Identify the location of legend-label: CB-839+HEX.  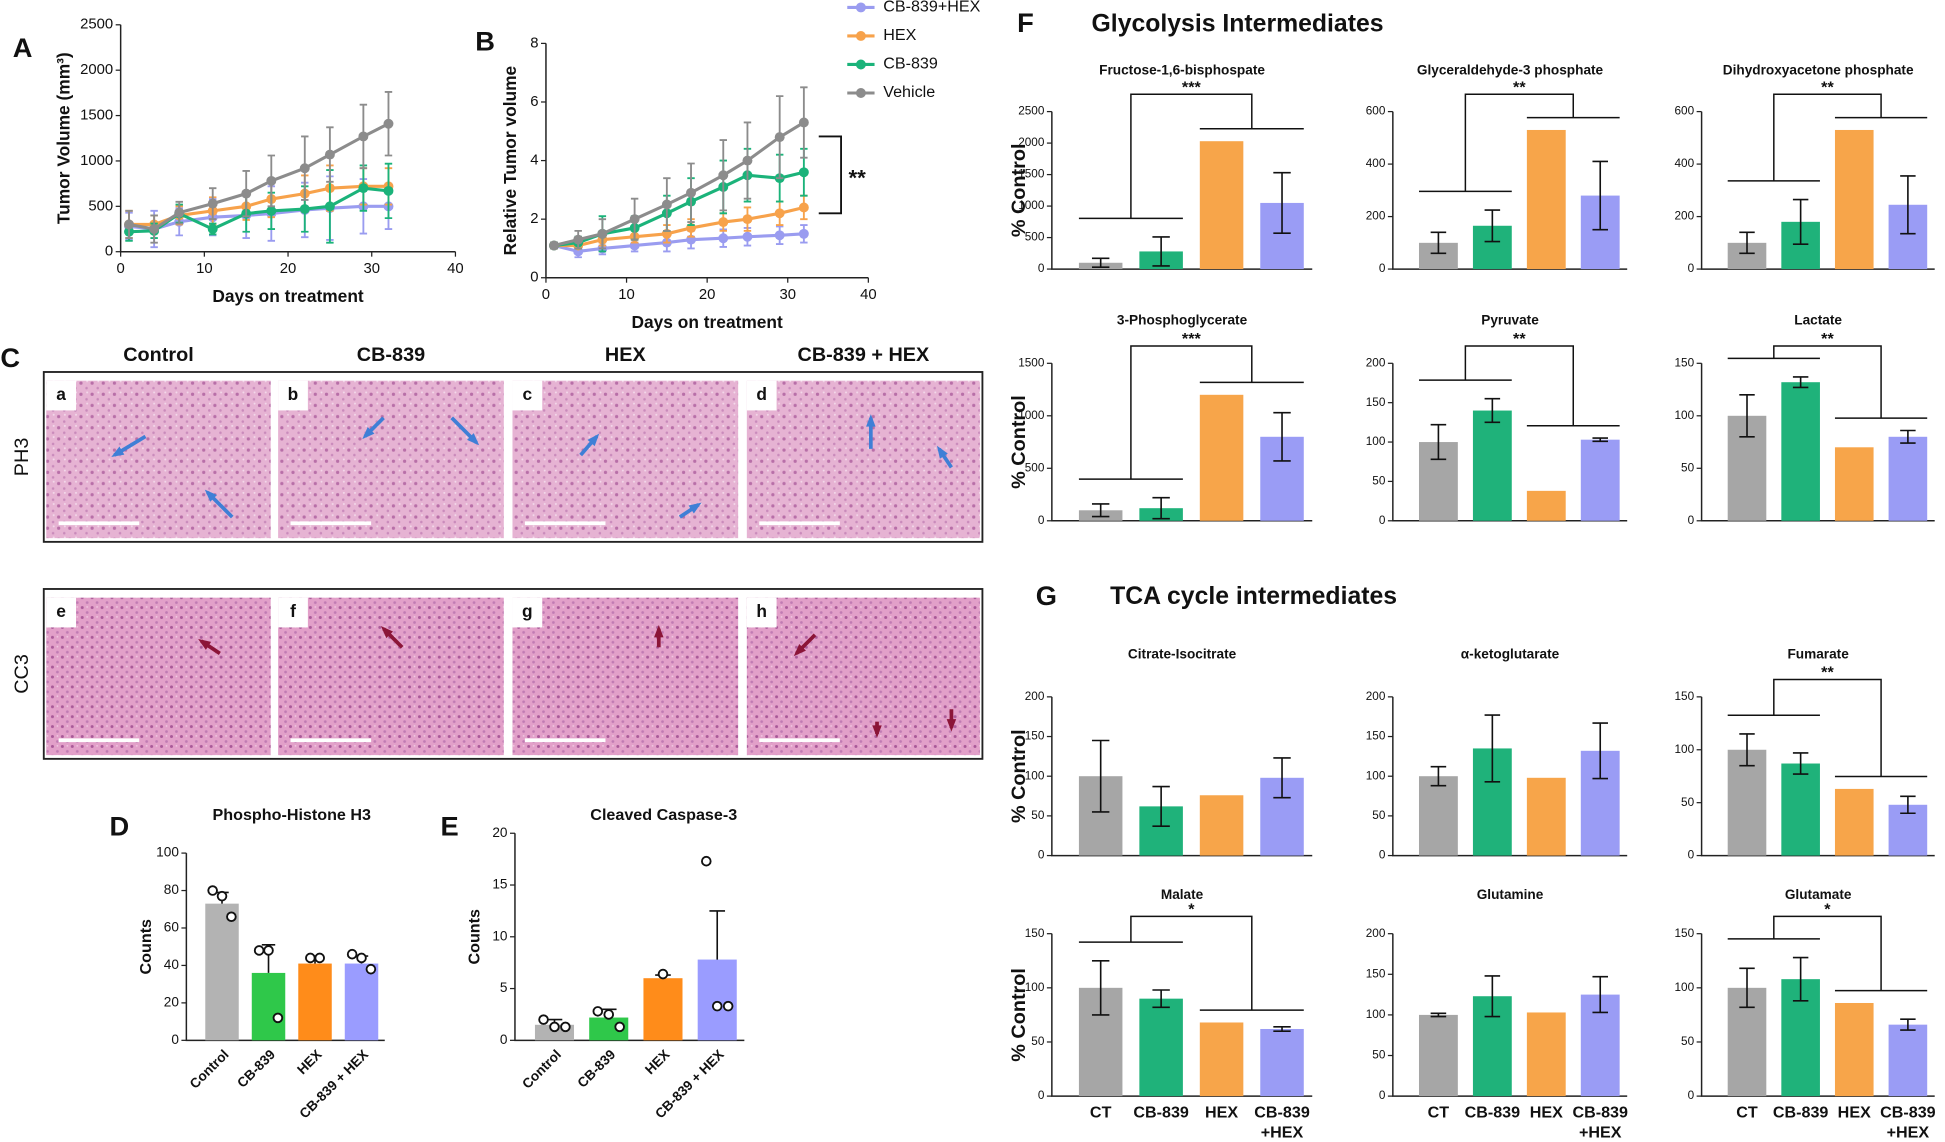
(931, 8).